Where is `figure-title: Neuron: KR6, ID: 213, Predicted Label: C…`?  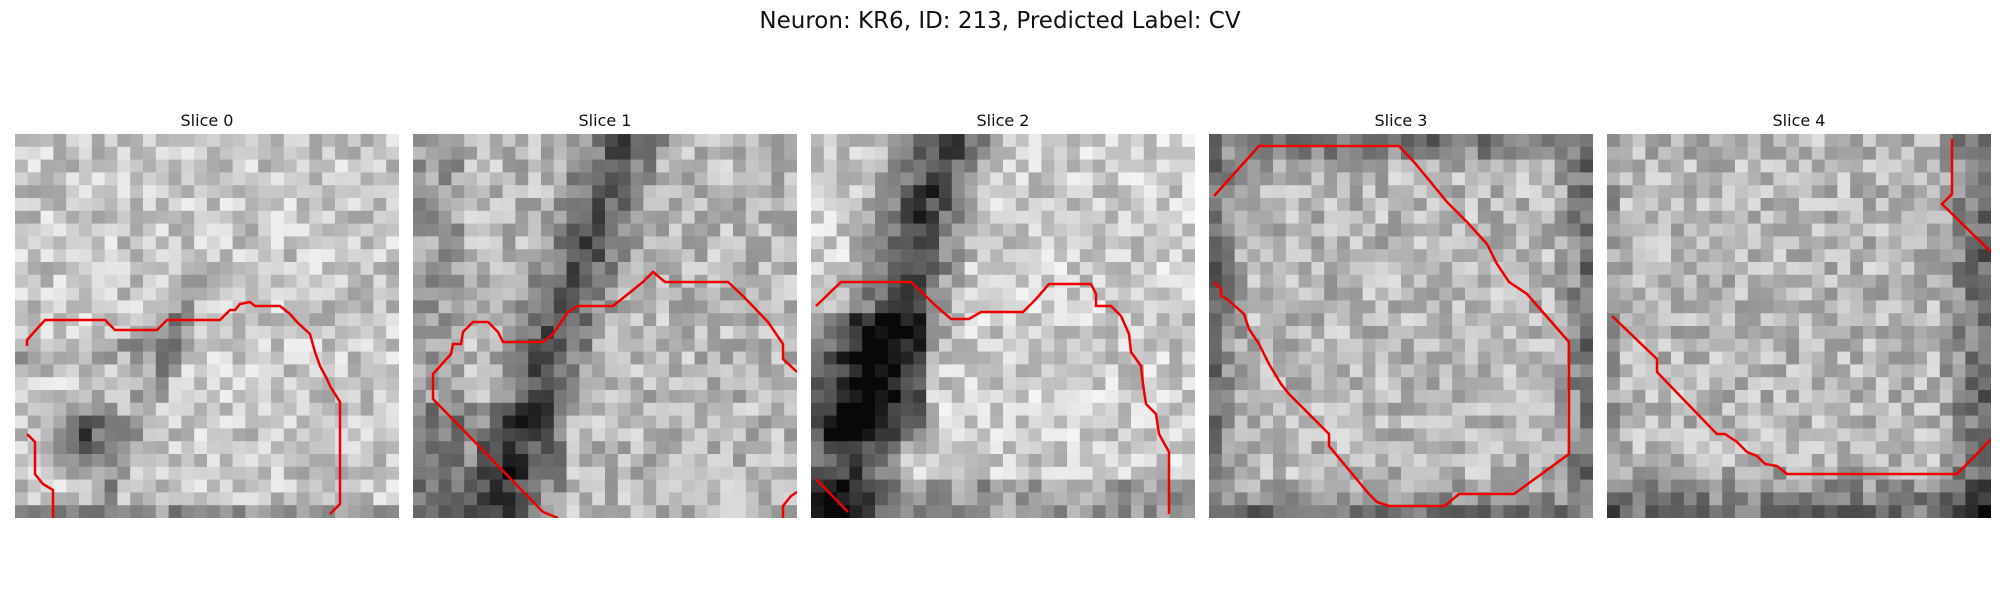 figure-title: Neuron: KR6, ID: 213, Predicted Label: C… is located at coordinates (1000, 21).